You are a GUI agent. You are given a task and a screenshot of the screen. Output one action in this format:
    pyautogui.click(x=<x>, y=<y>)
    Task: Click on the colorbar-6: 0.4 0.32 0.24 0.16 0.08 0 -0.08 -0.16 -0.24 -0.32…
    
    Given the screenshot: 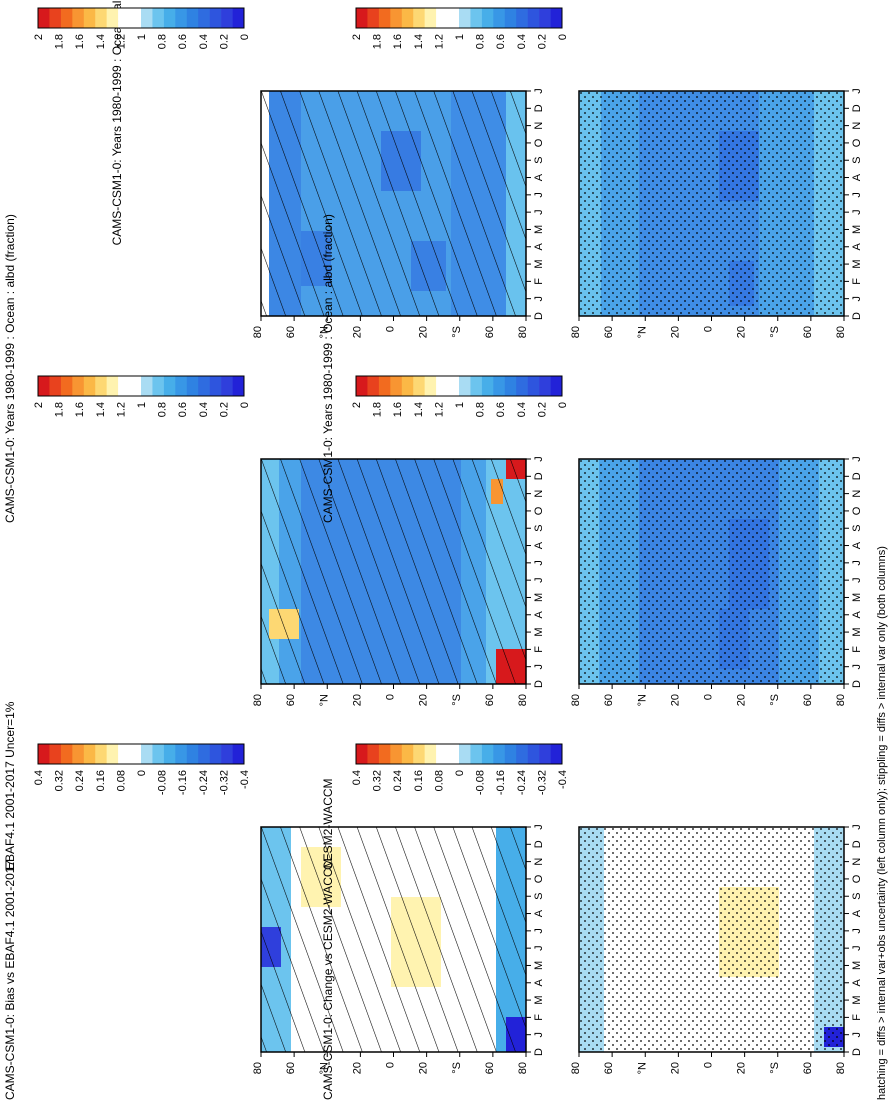 What is the action you would take?
    pyautogui.click(x=460, y=769)
    